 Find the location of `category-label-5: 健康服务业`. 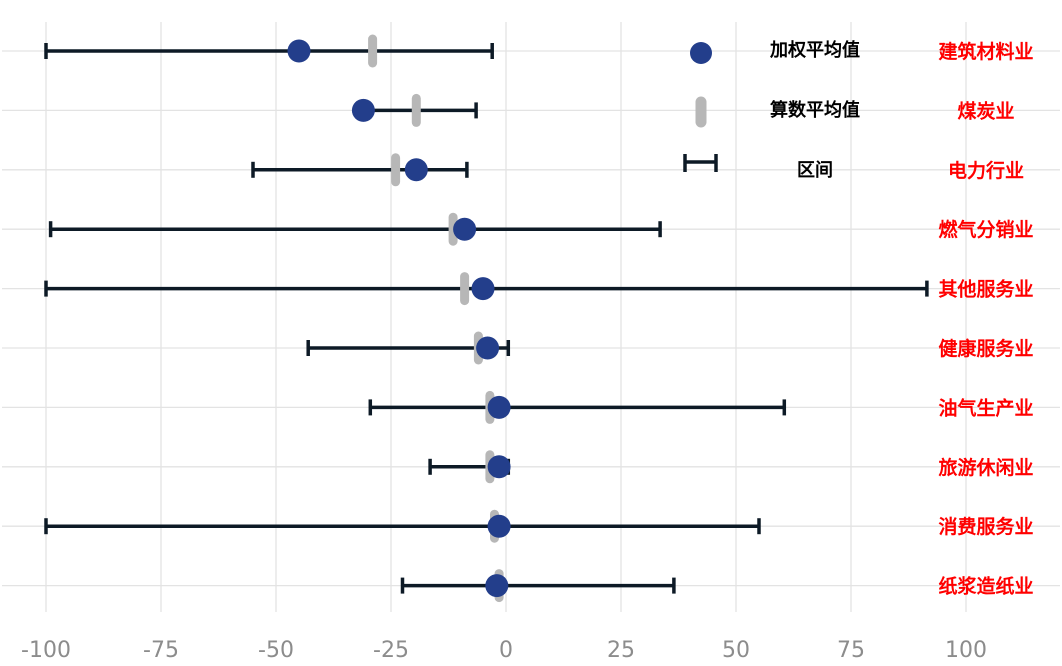

category-label-5: 健康服务业 is located at coordinates (985, 348).